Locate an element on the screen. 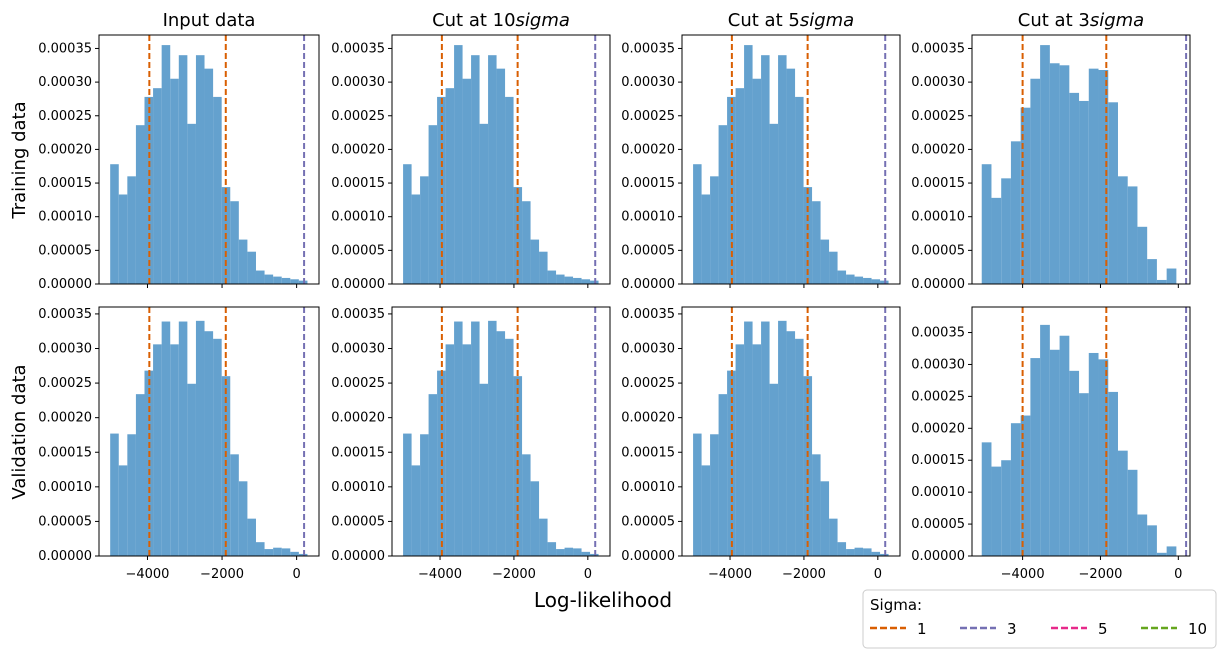 This screenshot has height=653, width=1226. legend-entry-sigma-1: 1 is located at coordinates (898, 629).